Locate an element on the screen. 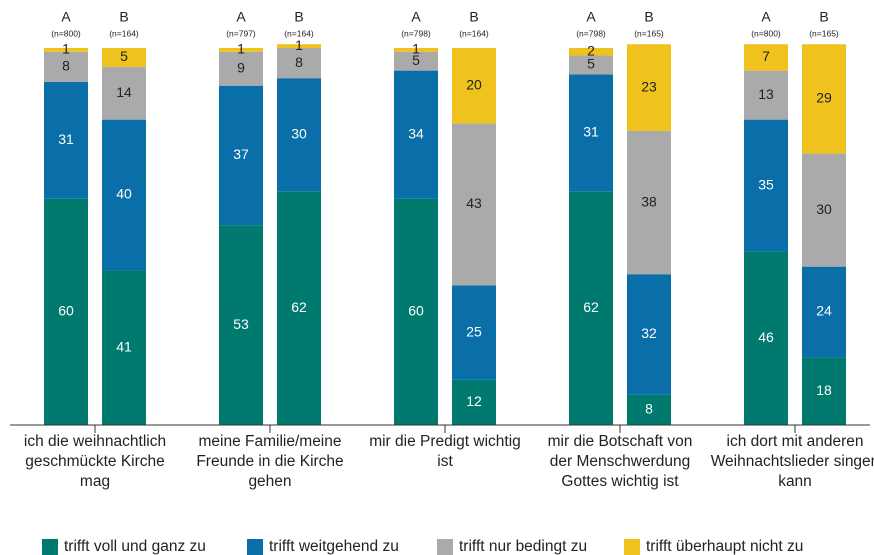  legend-item: trifft voll und ganz zu is located at coordinates (124, 546).